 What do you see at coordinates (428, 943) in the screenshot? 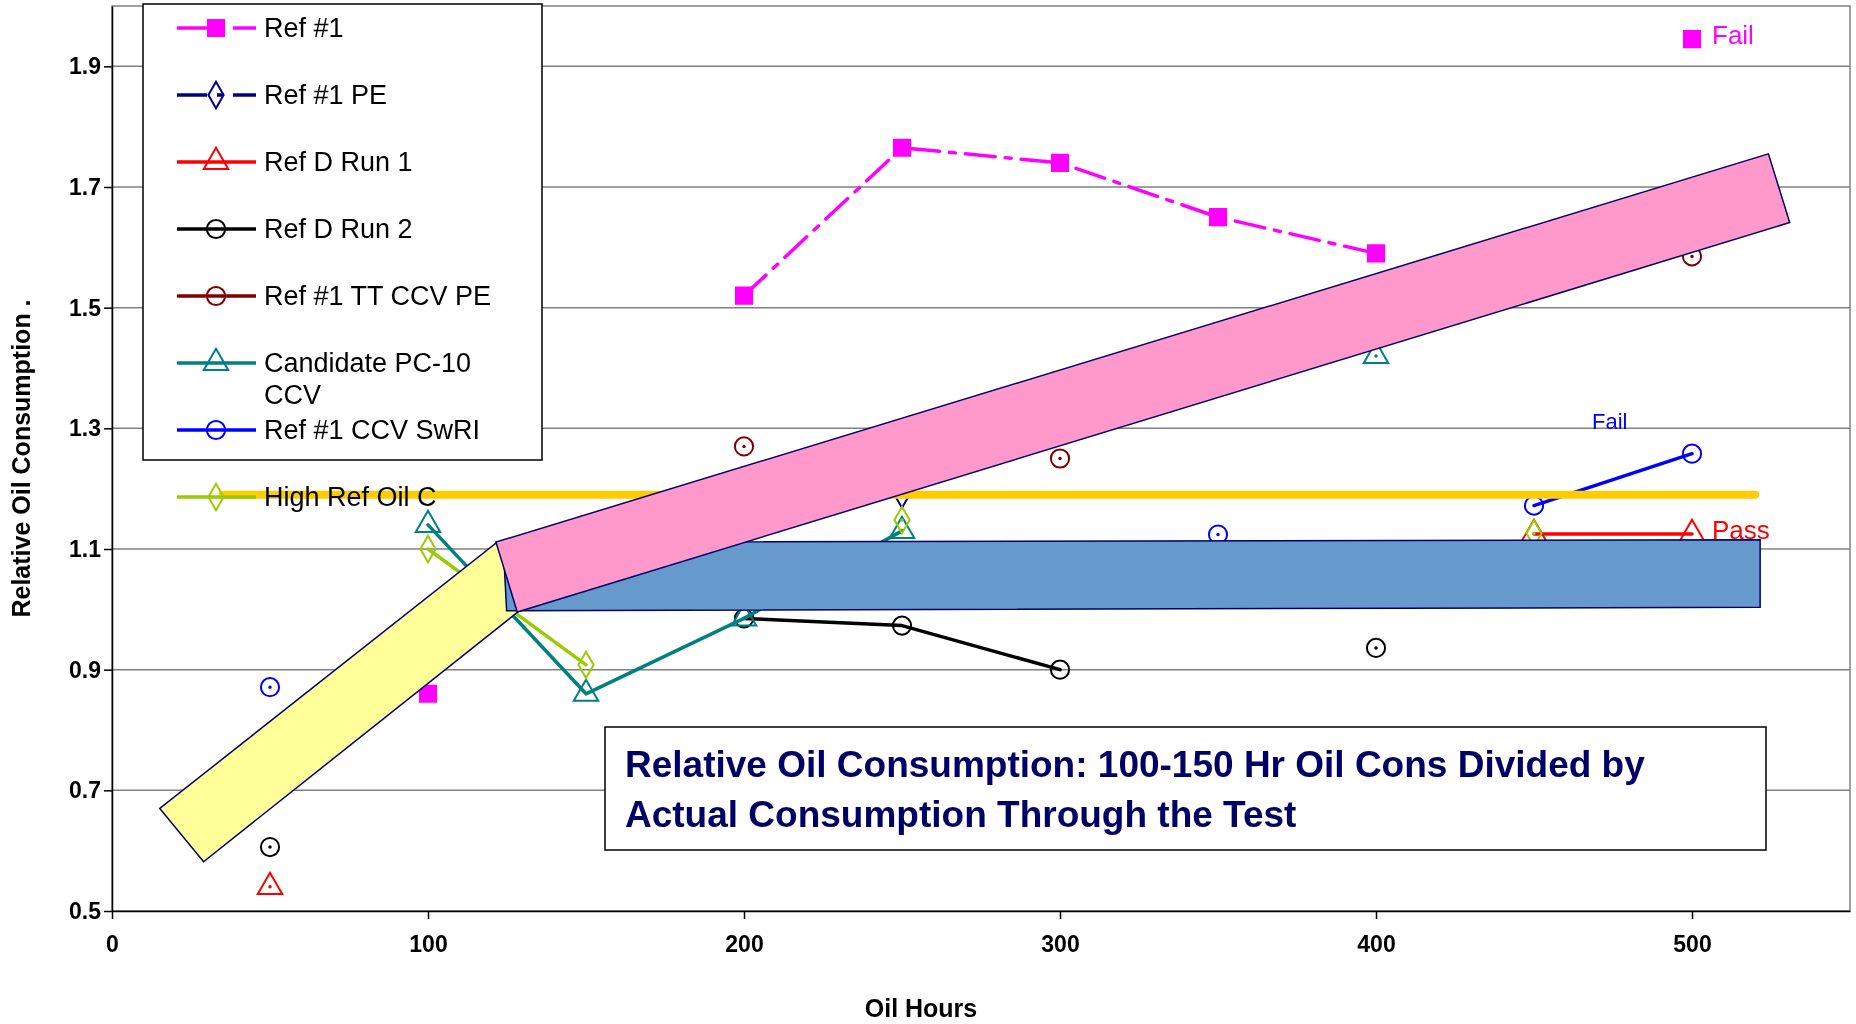
I see `x-tick-label: 100` at bounding box center [428, 943].